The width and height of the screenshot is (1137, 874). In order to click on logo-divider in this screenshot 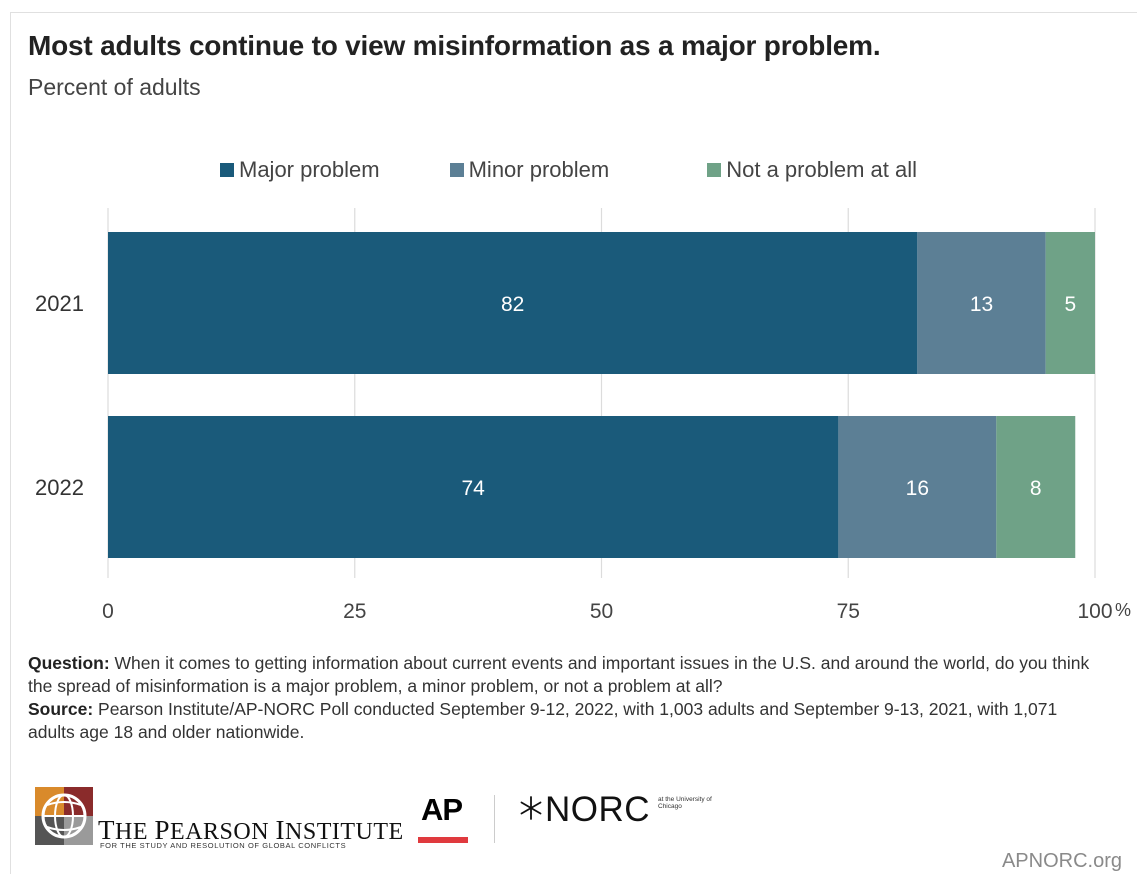, I will do `click(494, 819)`.